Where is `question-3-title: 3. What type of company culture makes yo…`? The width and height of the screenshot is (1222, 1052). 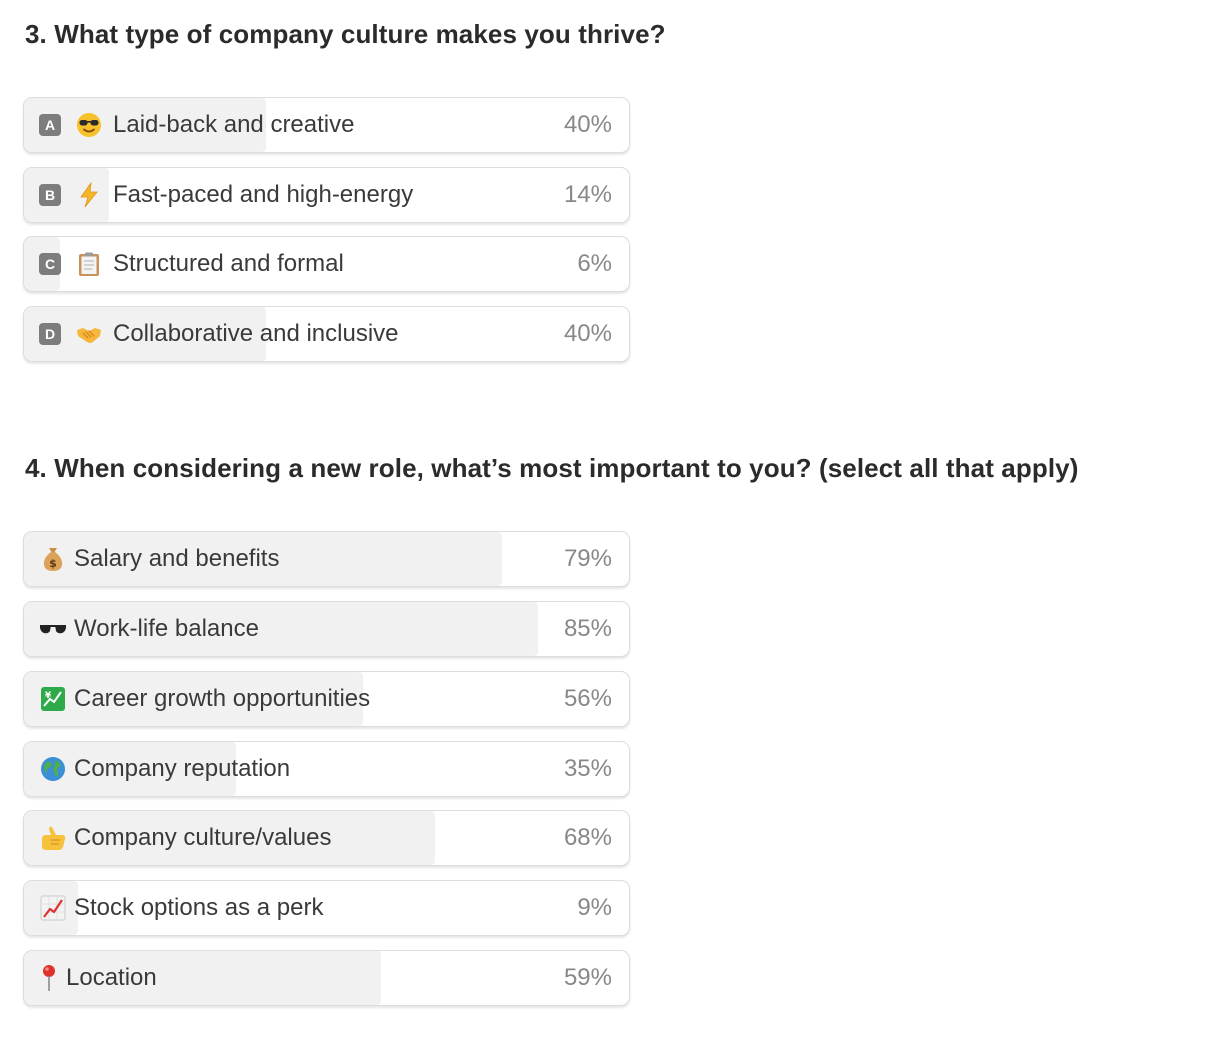 question-3-title: 3. What type of company culture makes yo… is located at coordinates (345, 34).